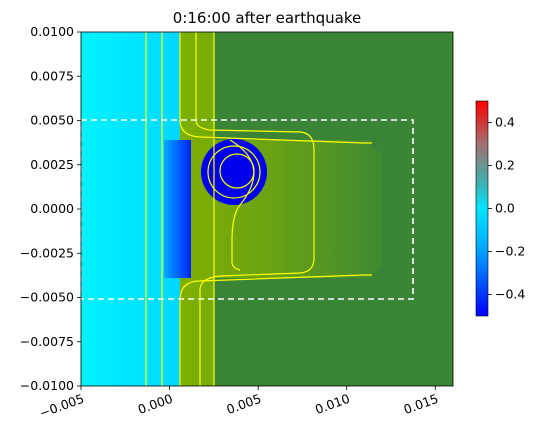  I want to click on x-tick-label: −0.005, so click(61, 406).